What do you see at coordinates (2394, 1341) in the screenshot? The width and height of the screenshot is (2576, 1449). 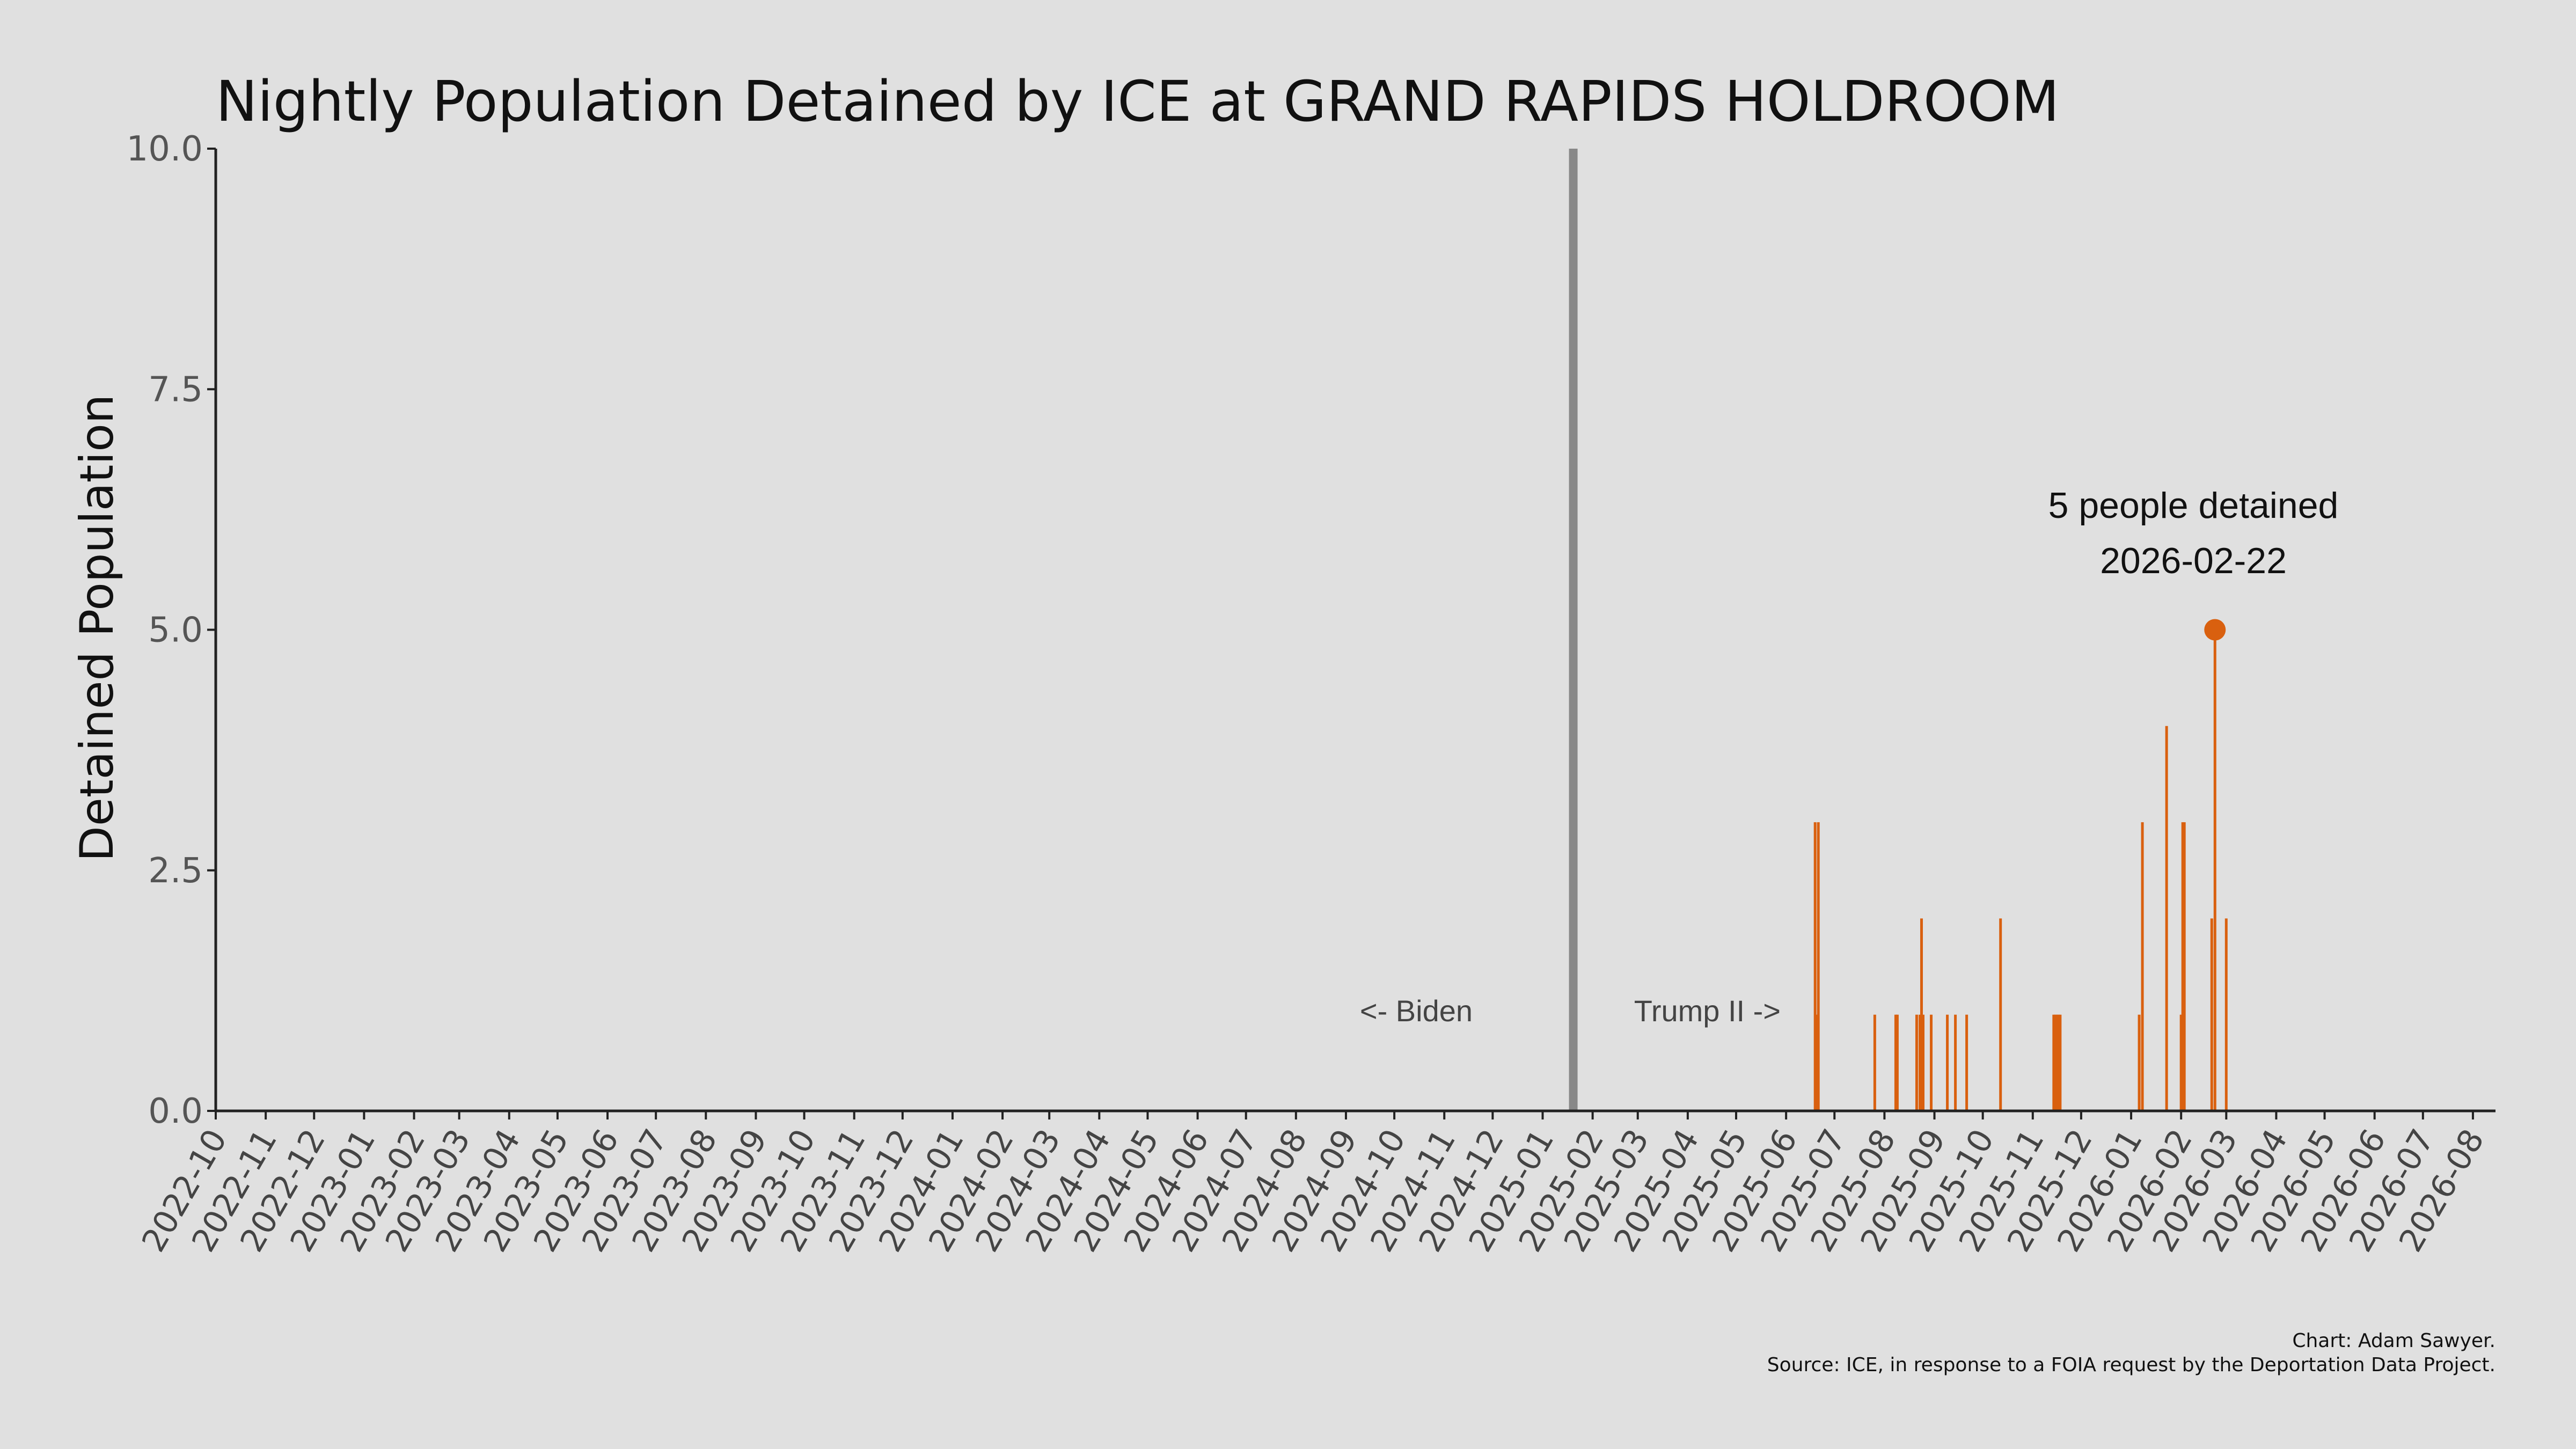 I see `chart-credit: Chart: Adam Sawyer.` at bounding box center [2394, 1341].